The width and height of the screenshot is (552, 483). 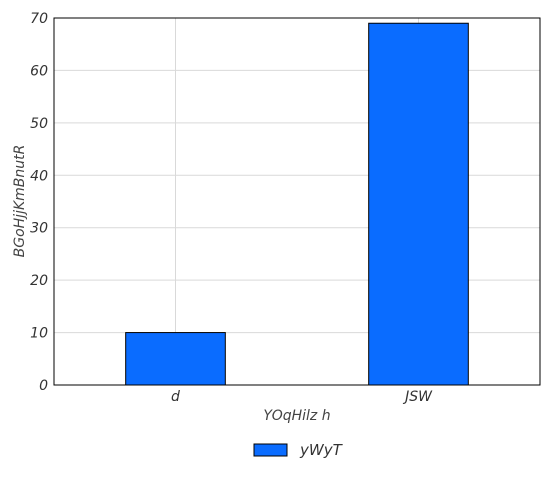 I want to click on y-tick-label: 0, so click(x=43, y=386).